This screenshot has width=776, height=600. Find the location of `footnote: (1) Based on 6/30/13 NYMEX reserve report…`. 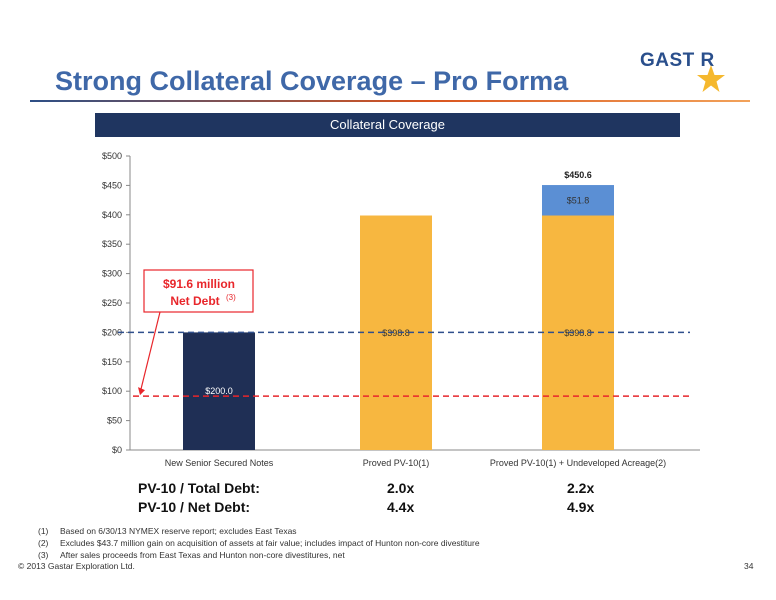

footnote: (1) Based on 6/30/13 NYMEX reserve report… is located at coordinates (259, 531).